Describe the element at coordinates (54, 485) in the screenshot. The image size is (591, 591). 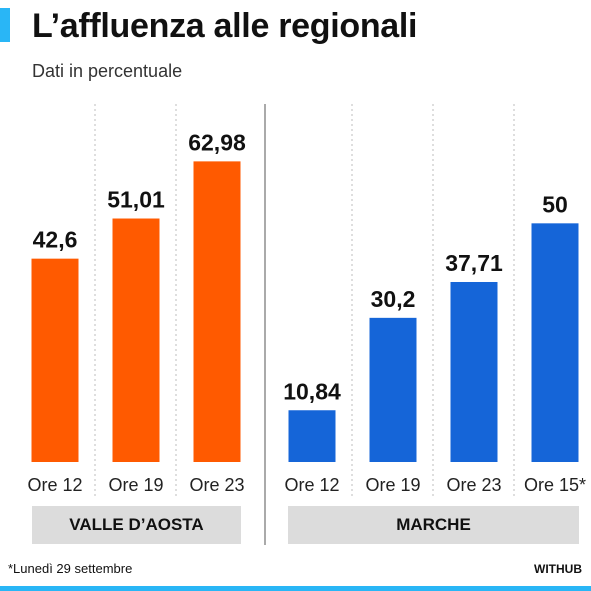
I see `valle-tick-label-1: Ore 12` at that location.